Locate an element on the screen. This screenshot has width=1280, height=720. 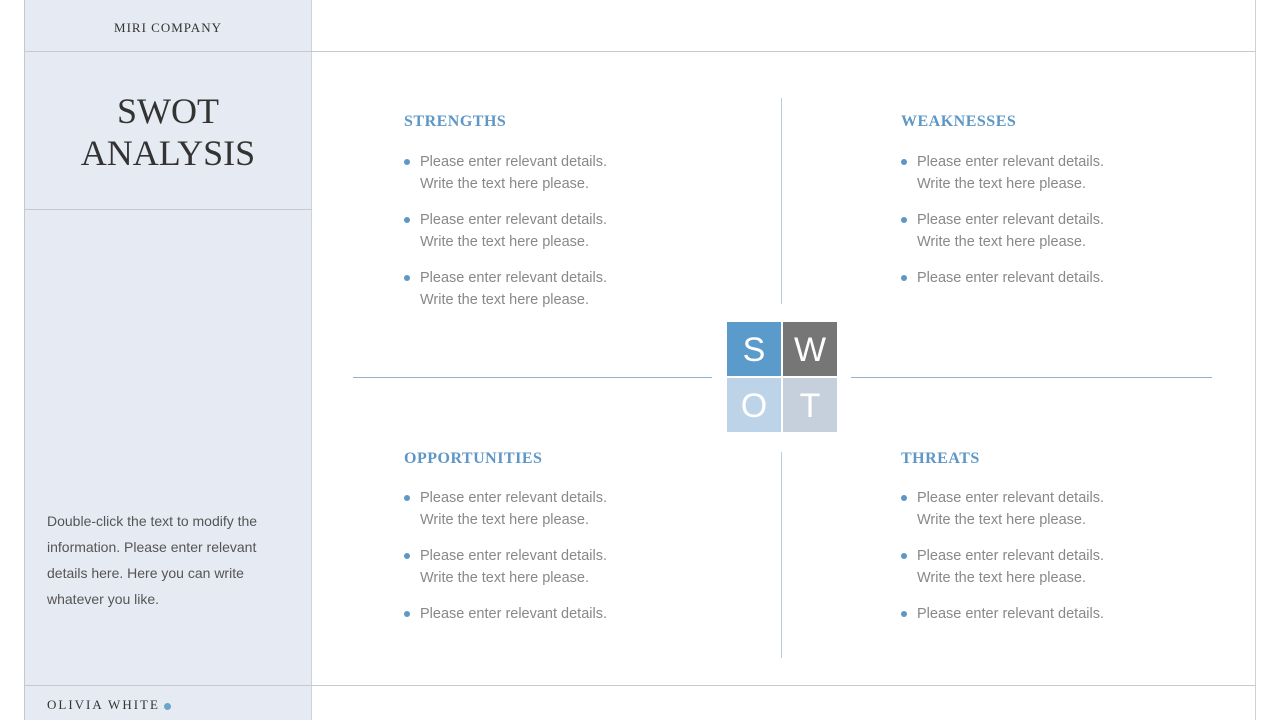
swot-box-t: T is located at coordinates (810, 405).